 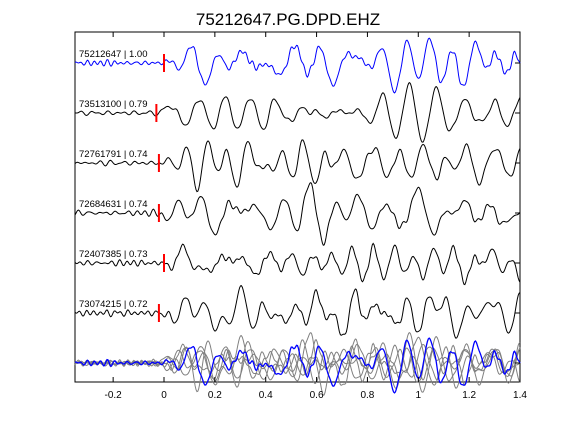 What do you see at coordinates (113, 304) in the screenshot?
I see `trace-label-5: 73074215 | 0.72` at bounding box center [113, 304].